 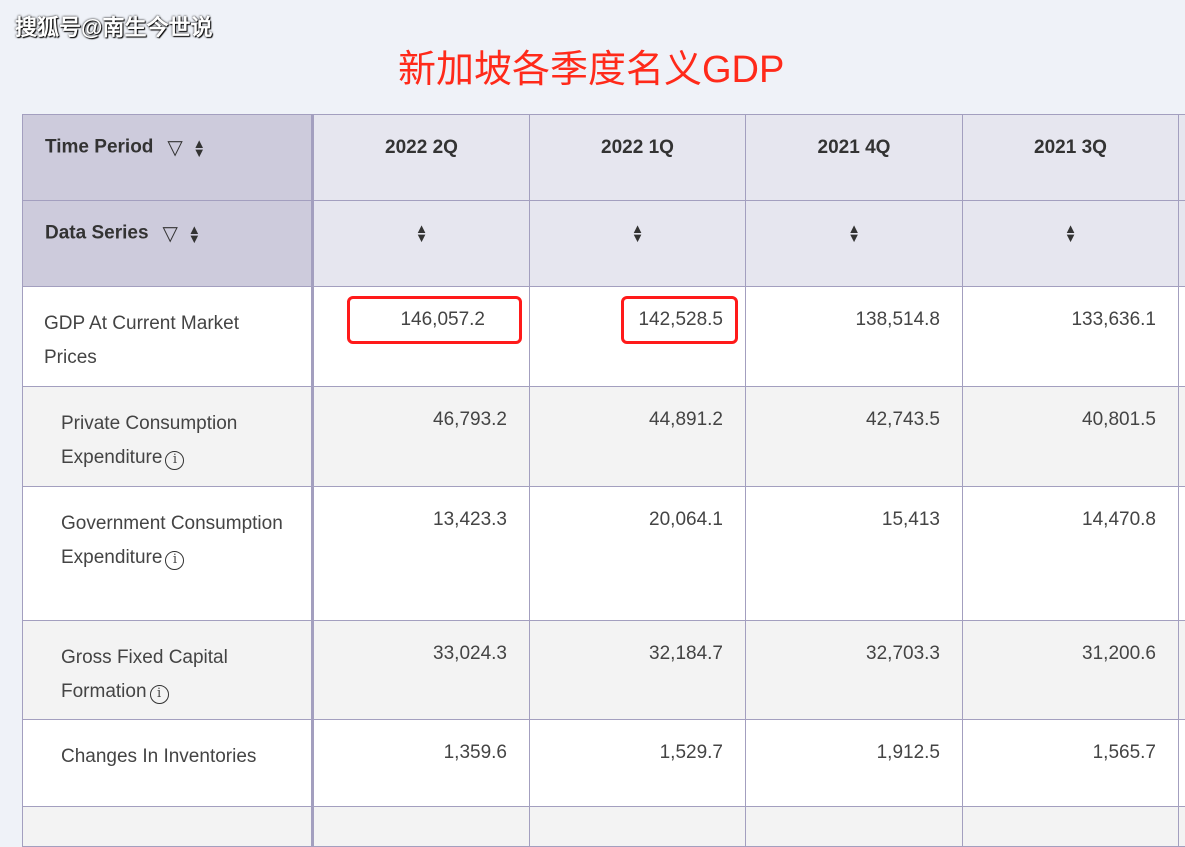 I want to click on data-series-header: Data Series▽▲▼, so click(x=168, y=244).